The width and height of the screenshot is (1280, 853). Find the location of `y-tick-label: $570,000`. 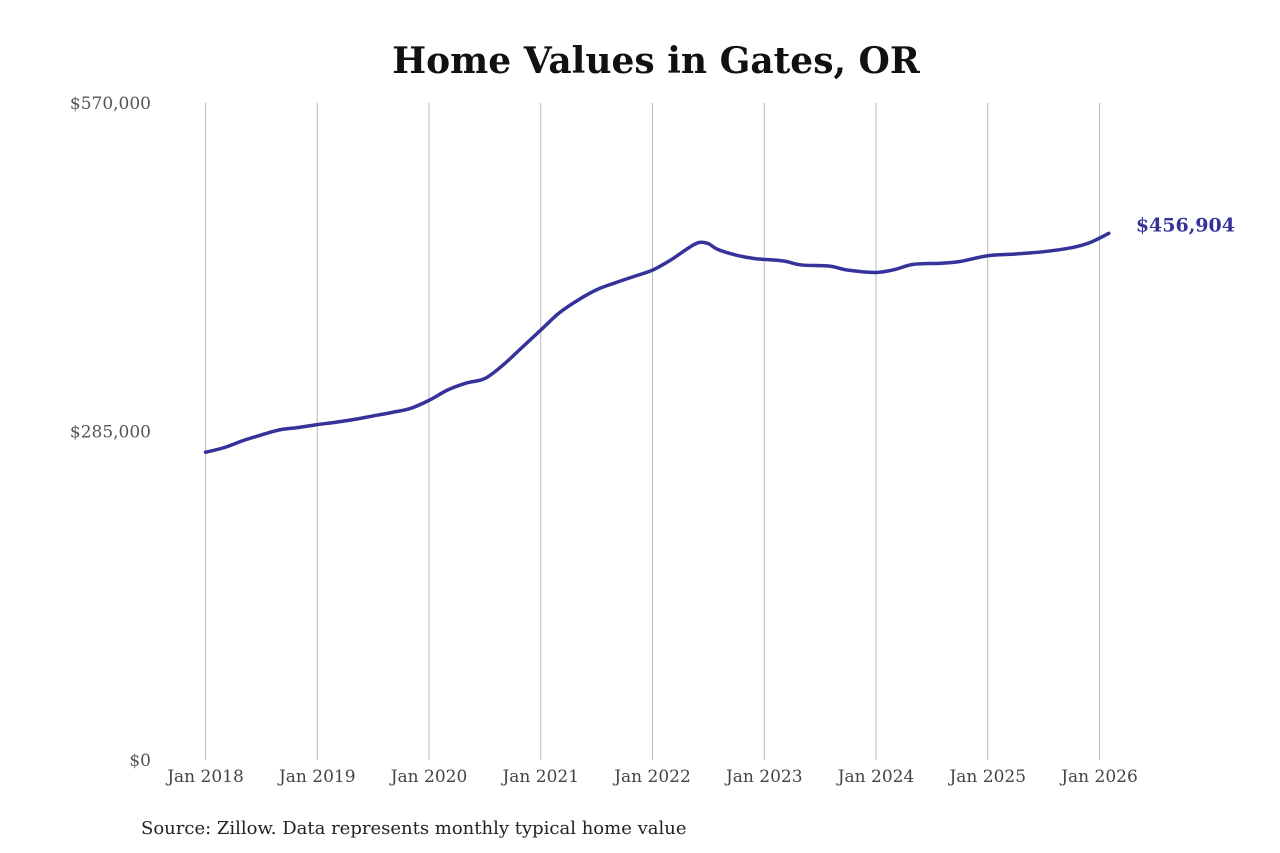

y-tick-label: $570,000 is located at coordinates (110, 104).